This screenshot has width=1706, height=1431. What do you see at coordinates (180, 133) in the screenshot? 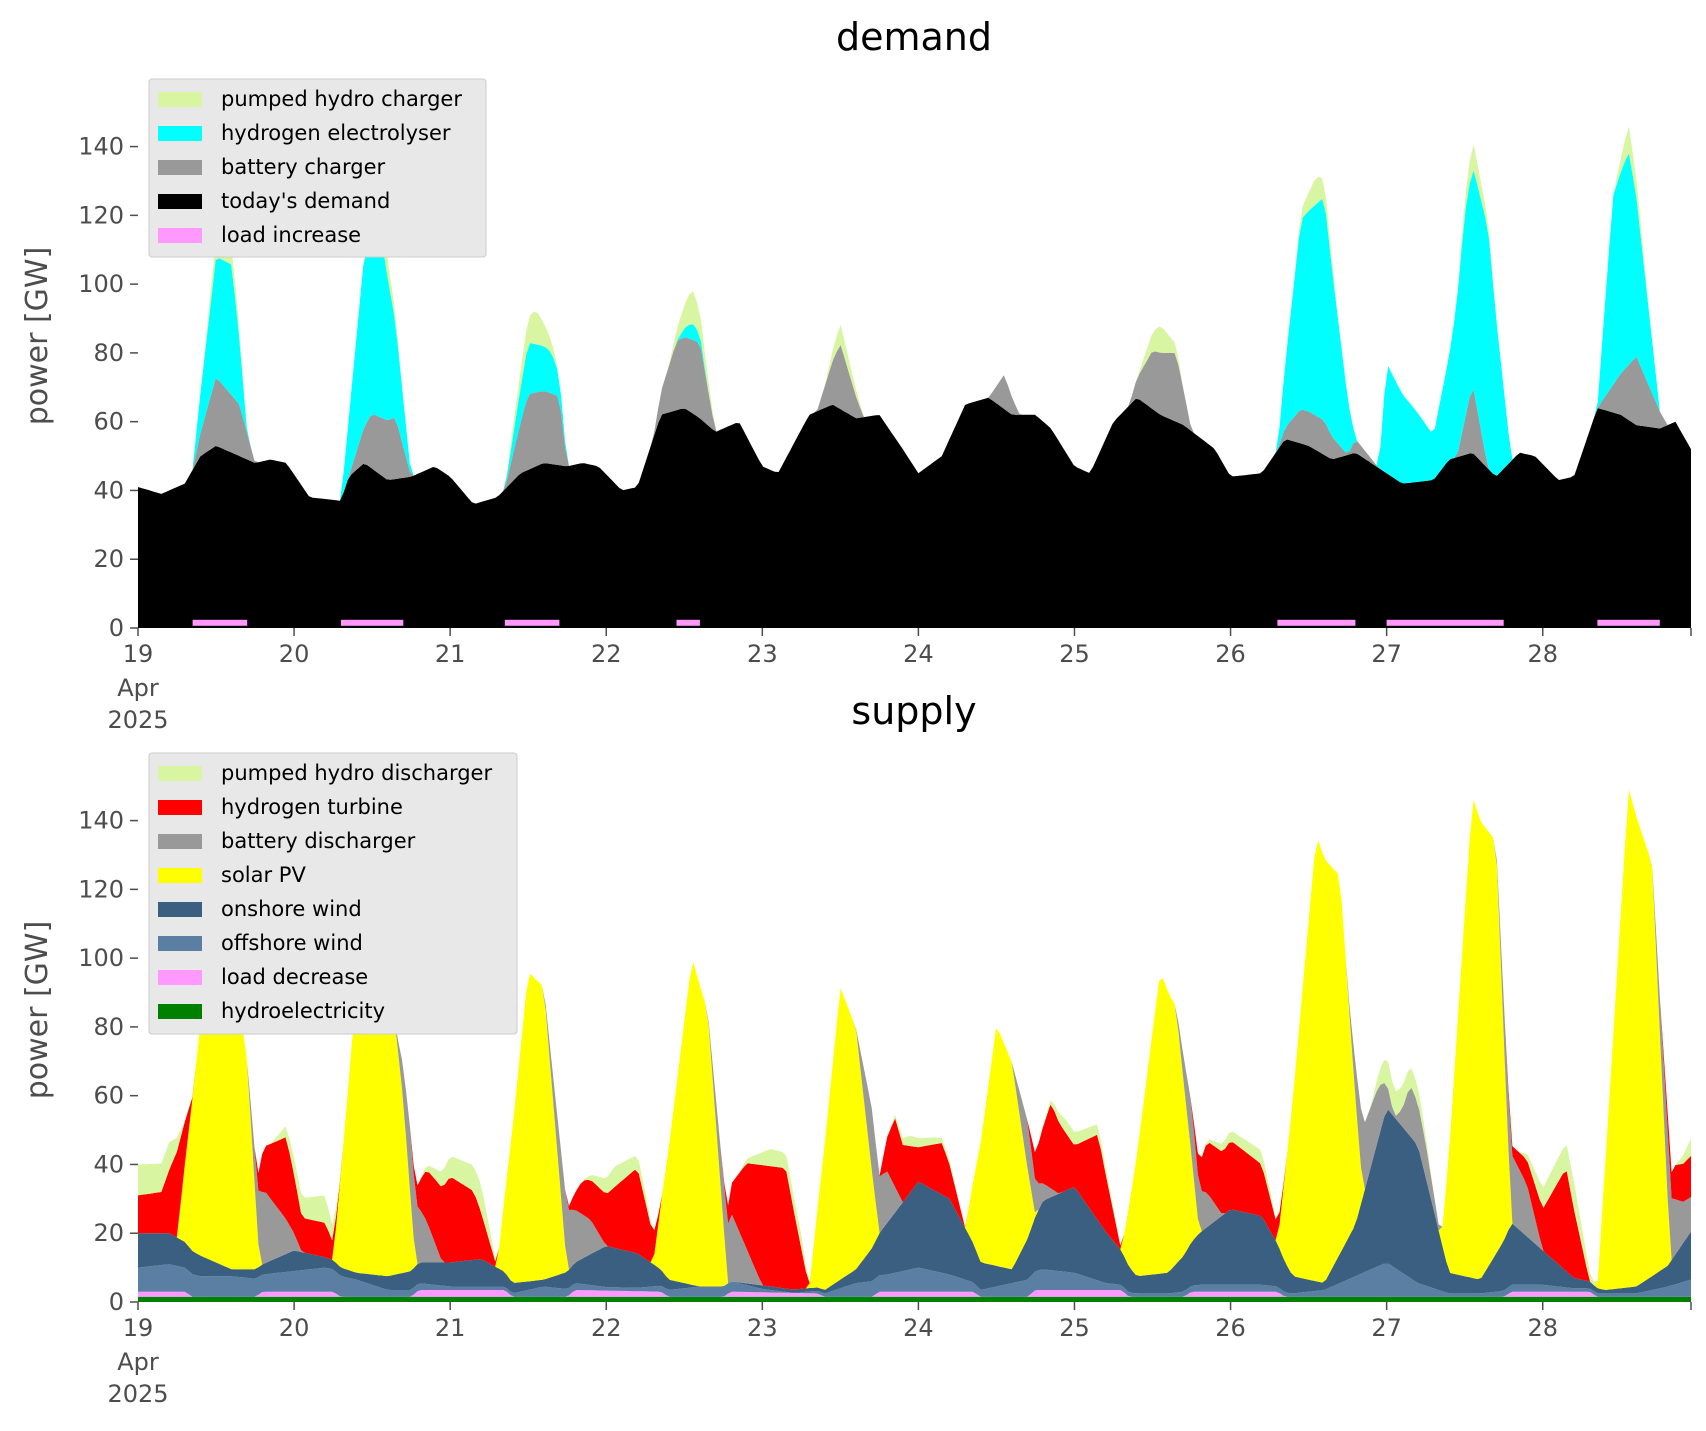
I see `legend-swatch-hydrogen-electrolyser` at bounding box center [180, 133].